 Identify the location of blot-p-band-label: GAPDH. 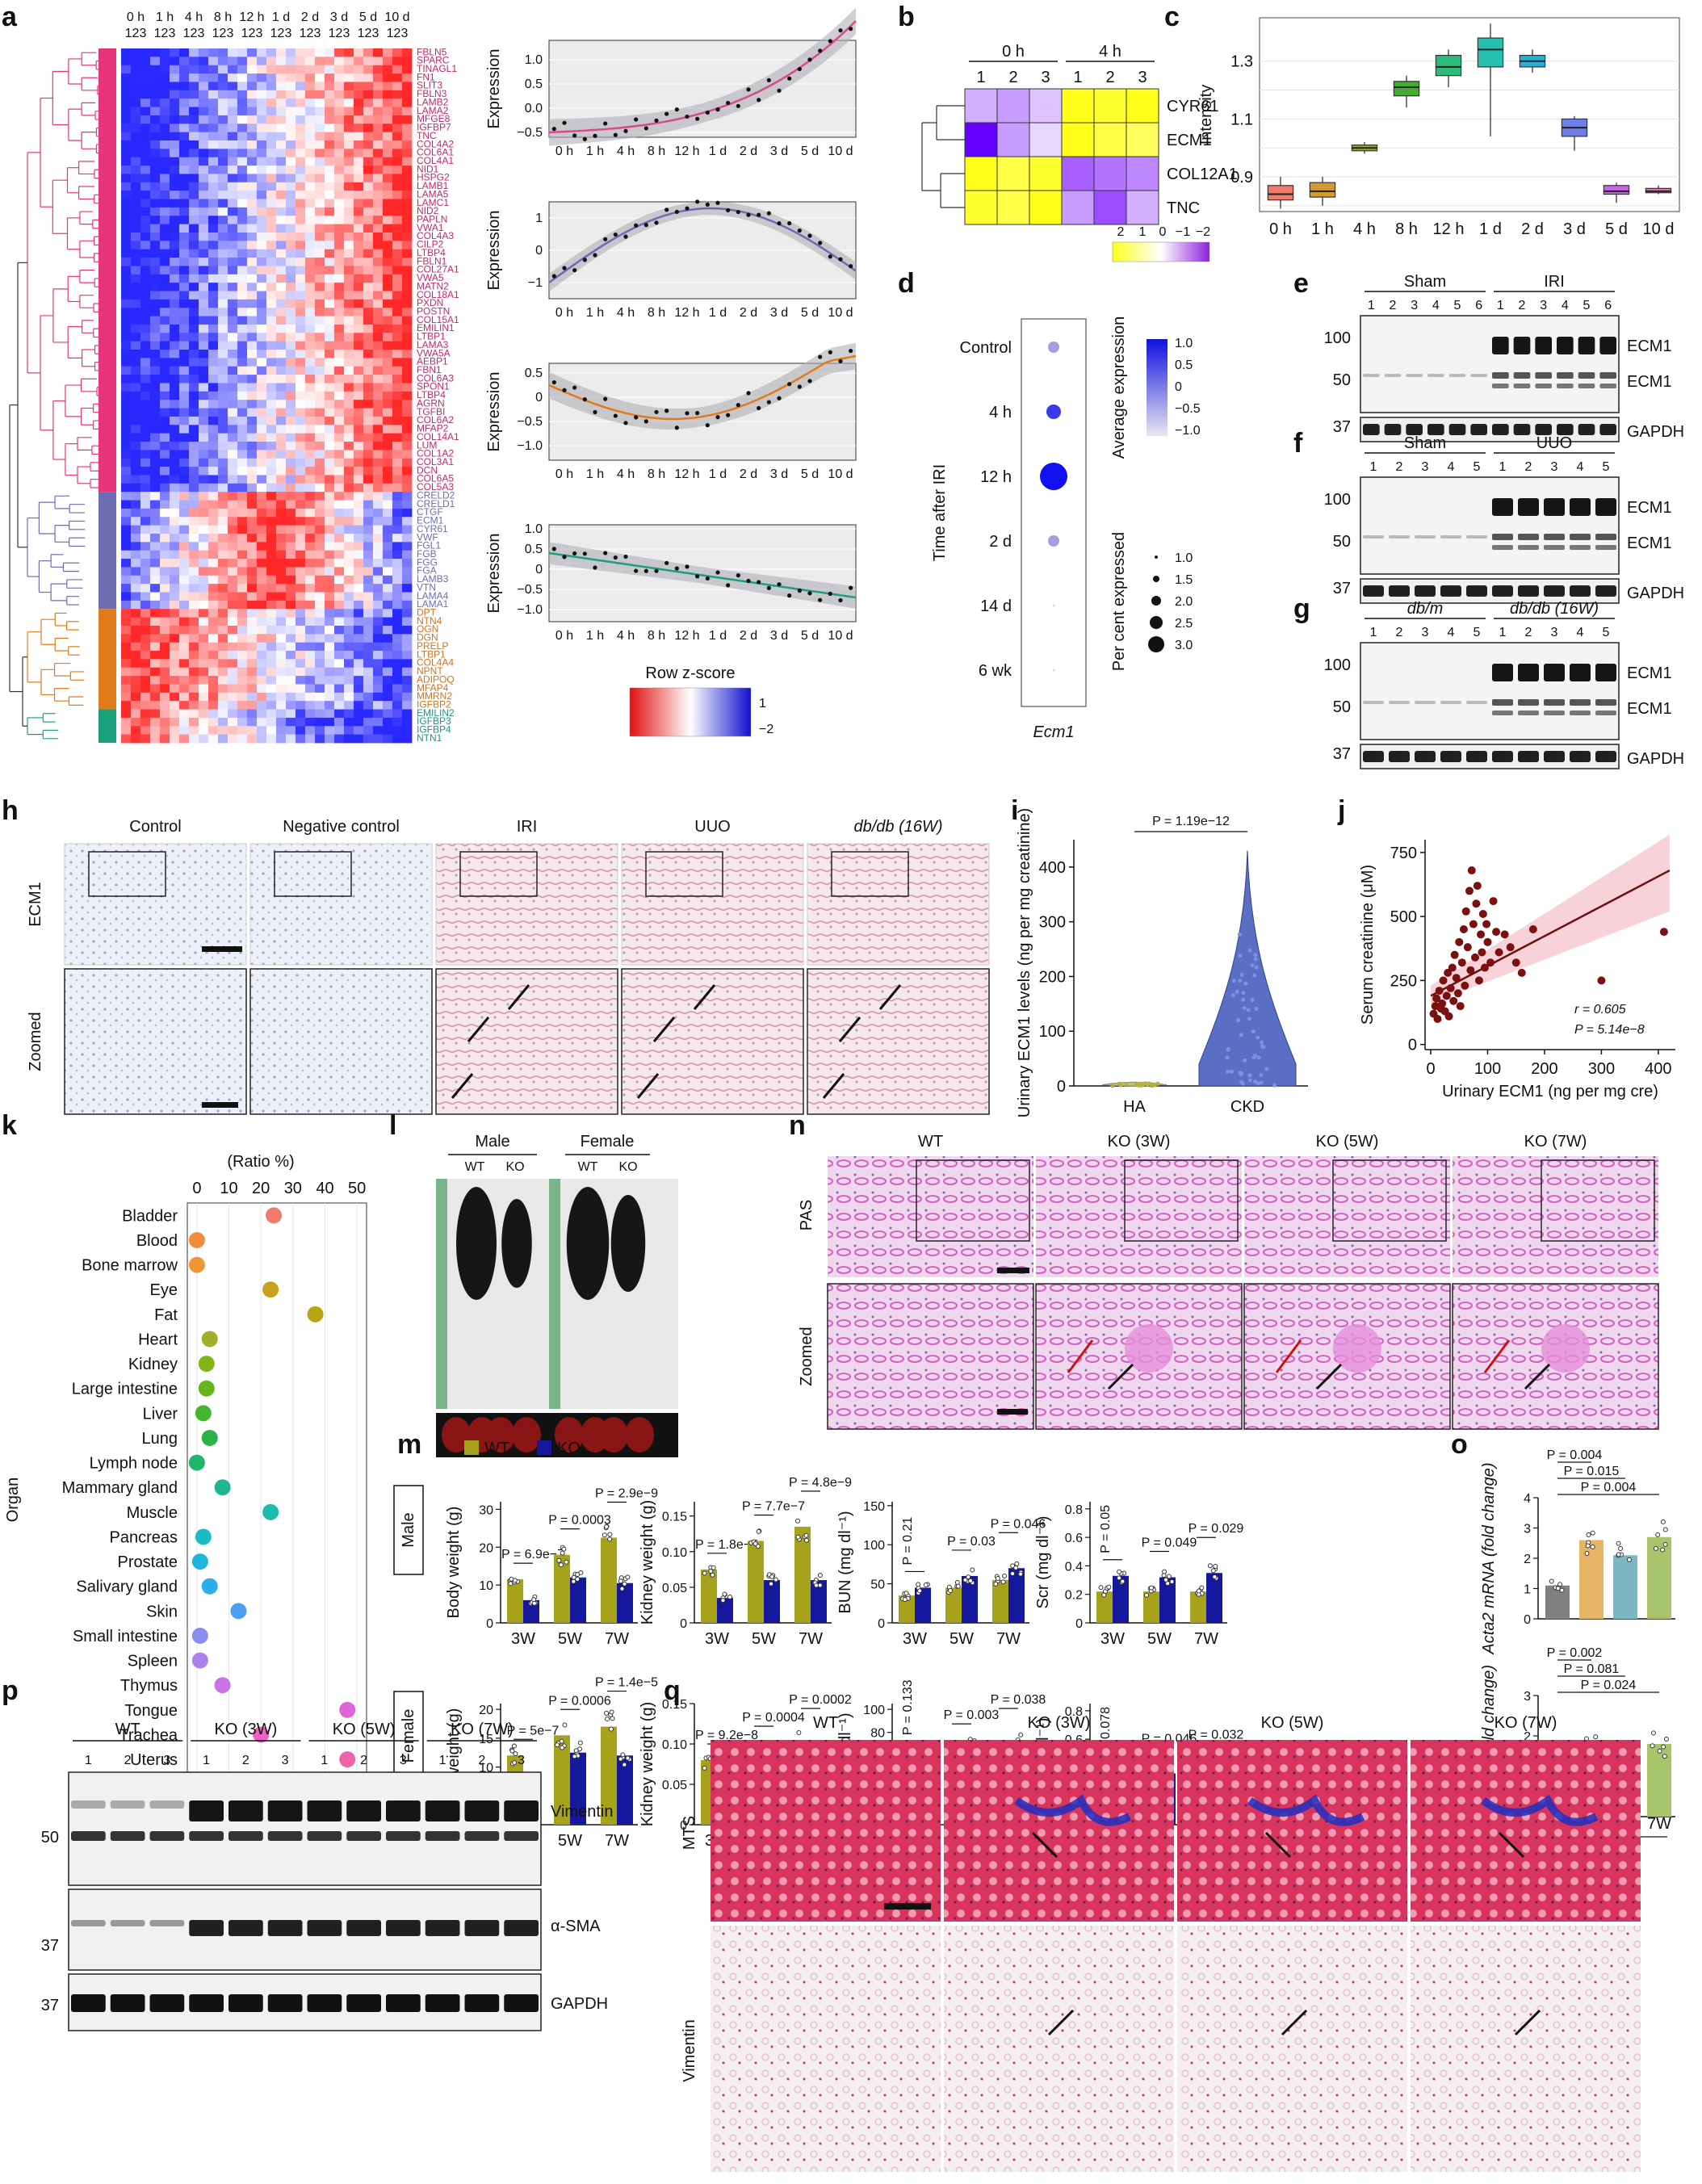
(579, 2004).